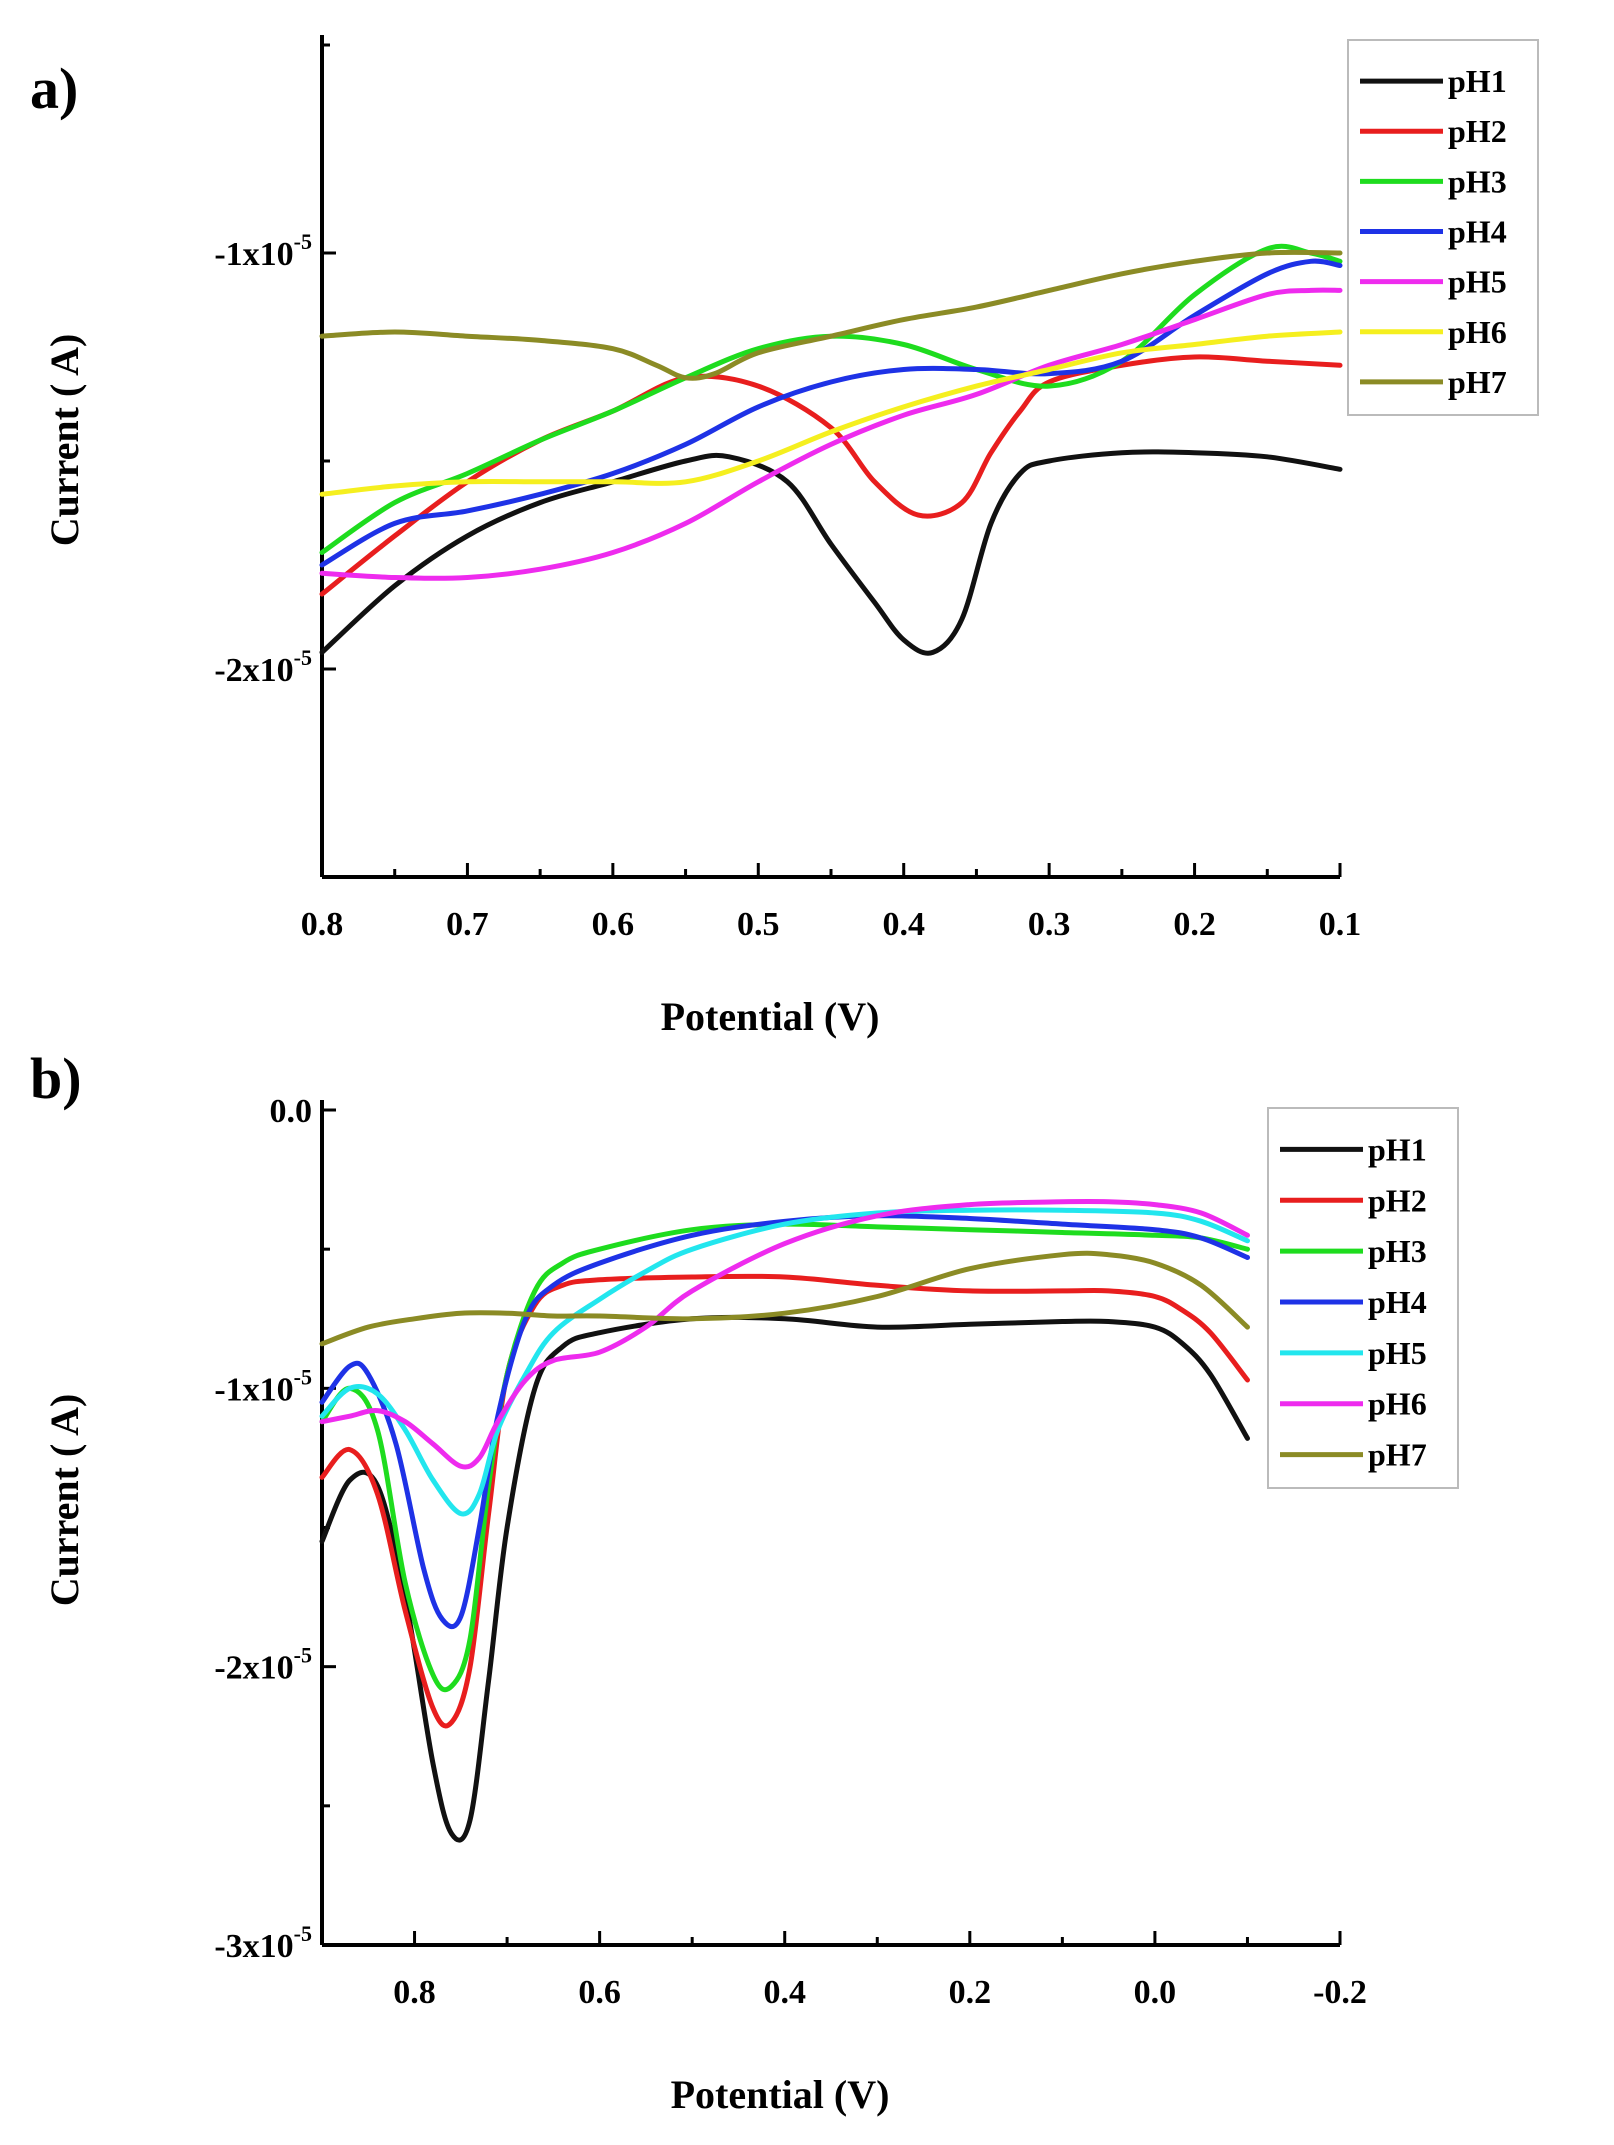 The width and height of the screenshot is (1614, 2145). What do you see at coordinates (263, 667) in the screenshot?
I see `y-tick-label-a: -2x10⁻⁵` at bounding box center [263, 667].